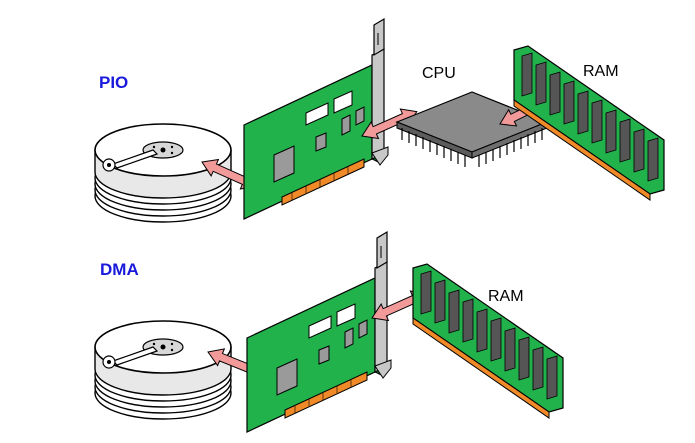 This screenshot has height=443, width=695. I want to click on ram-label-top: RAM, so click(601, 71).